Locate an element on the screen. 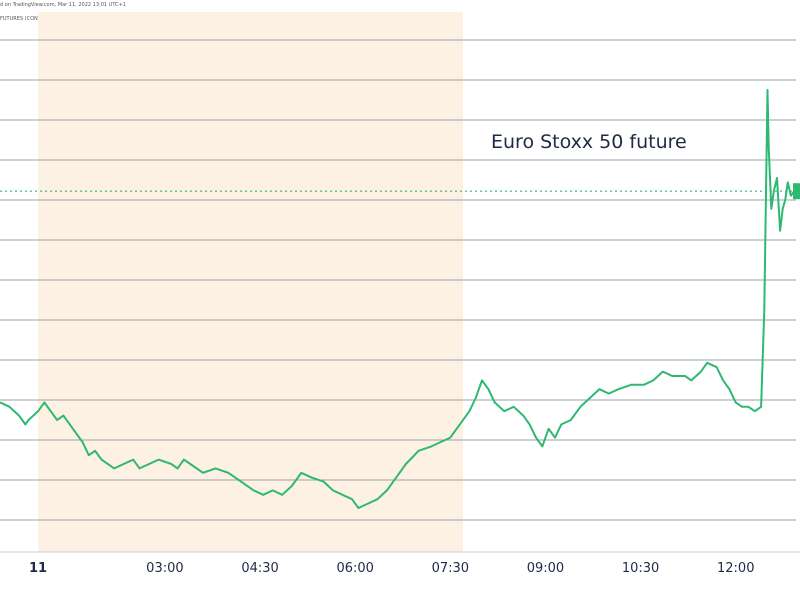 The height and width of the screenshot is (600, 800). chart-annotation: Euro Stoxx 50 future is located at coordinates (589, 142).